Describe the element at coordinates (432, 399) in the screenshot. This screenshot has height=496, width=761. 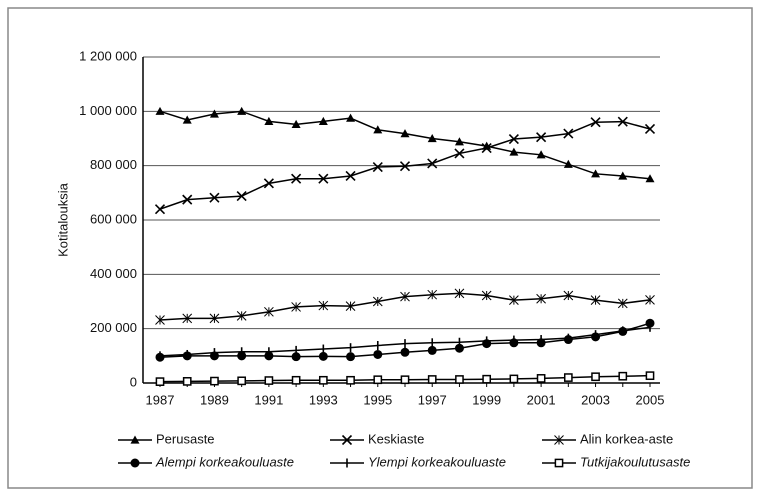
I see `x-tick-label: 1997` at that location.